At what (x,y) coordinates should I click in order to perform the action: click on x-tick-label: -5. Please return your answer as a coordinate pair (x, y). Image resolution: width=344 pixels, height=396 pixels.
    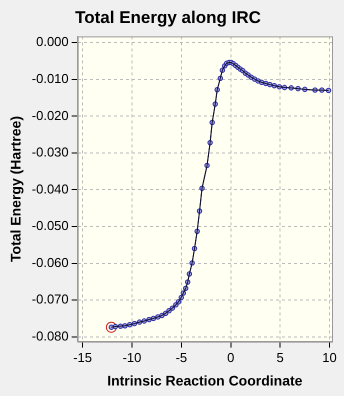
    Looking at the image, I should click on (182, 357).